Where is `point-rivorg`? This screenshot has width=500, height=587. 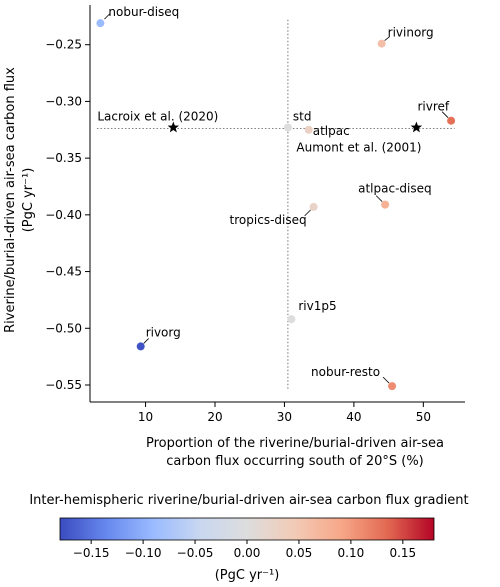
point-rivorg is located at coordinates (140, 346).